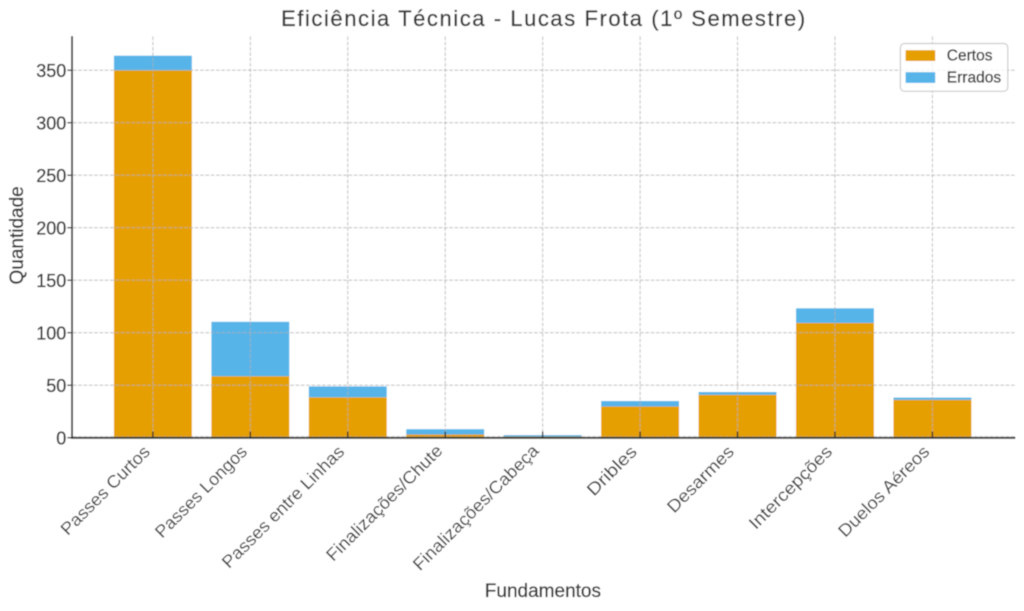 This screenshot has width=1024, height=611. I want to click on svg-text: Errados, so click(974, 78).